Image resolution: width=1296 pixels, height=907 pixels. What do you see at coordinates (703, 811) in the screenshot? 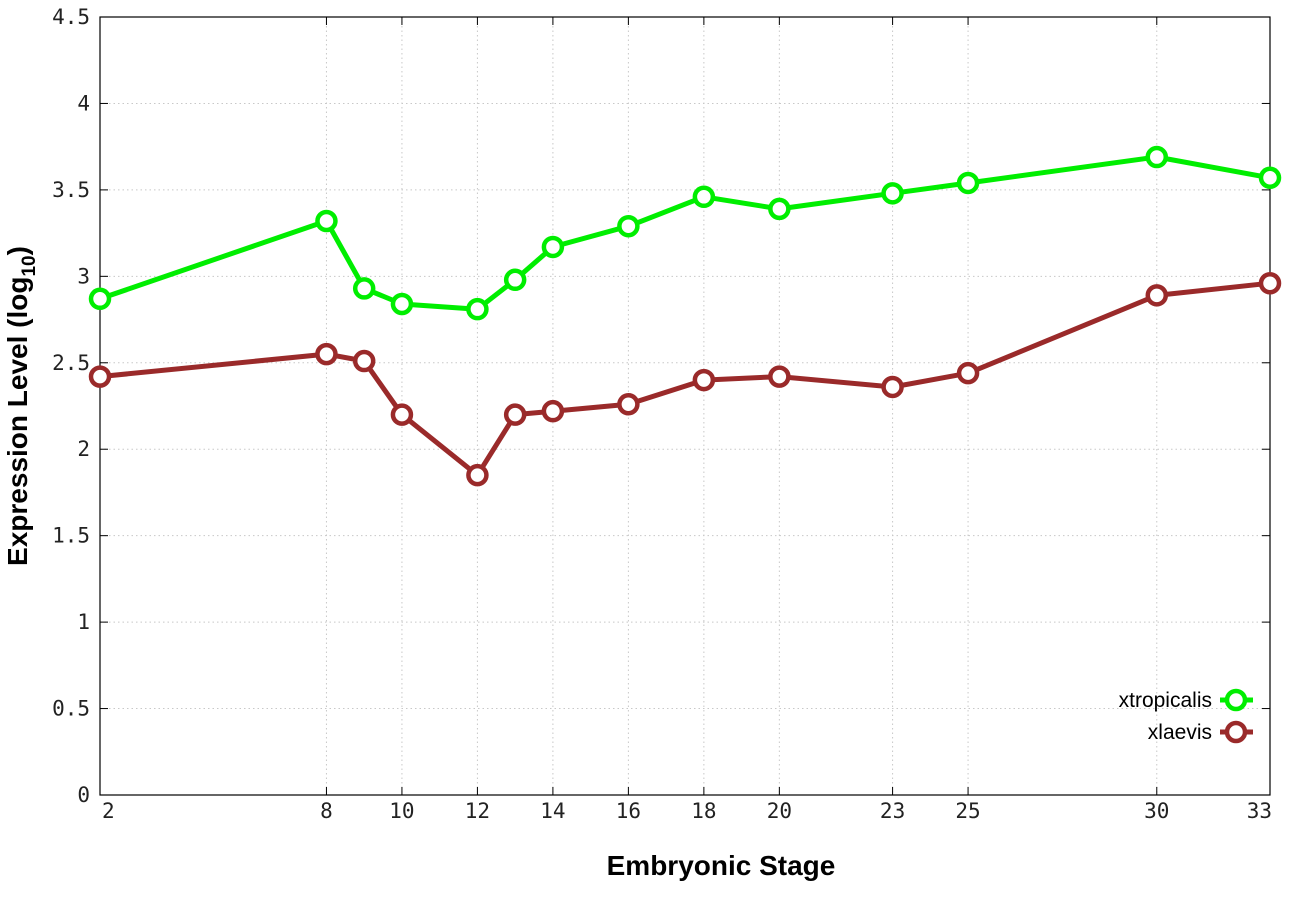
I see `x-tick-label: 18` at bounding box center [703, 811].